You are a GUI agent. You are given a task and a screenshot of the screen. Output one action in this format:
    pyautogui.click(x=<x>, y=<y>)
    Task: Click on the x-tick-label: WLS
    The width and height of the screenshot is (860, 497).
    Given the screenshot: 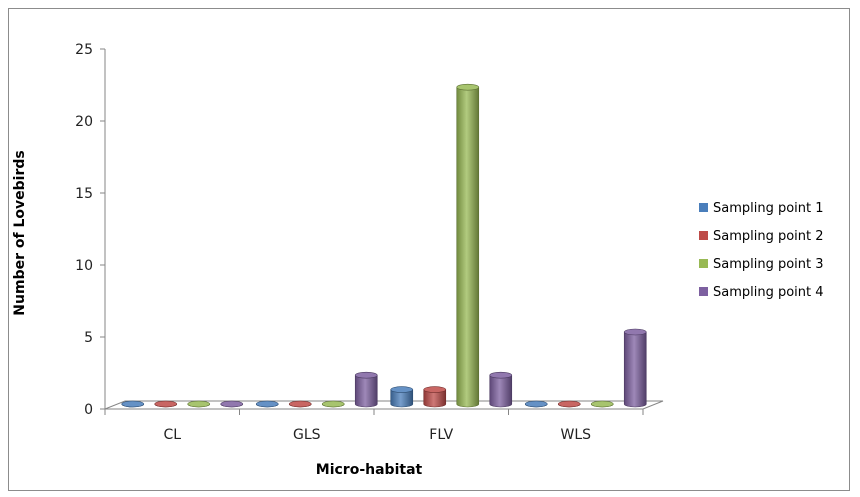 What is the action you would take?
    pyautogui.click(x=575, y=435)
    